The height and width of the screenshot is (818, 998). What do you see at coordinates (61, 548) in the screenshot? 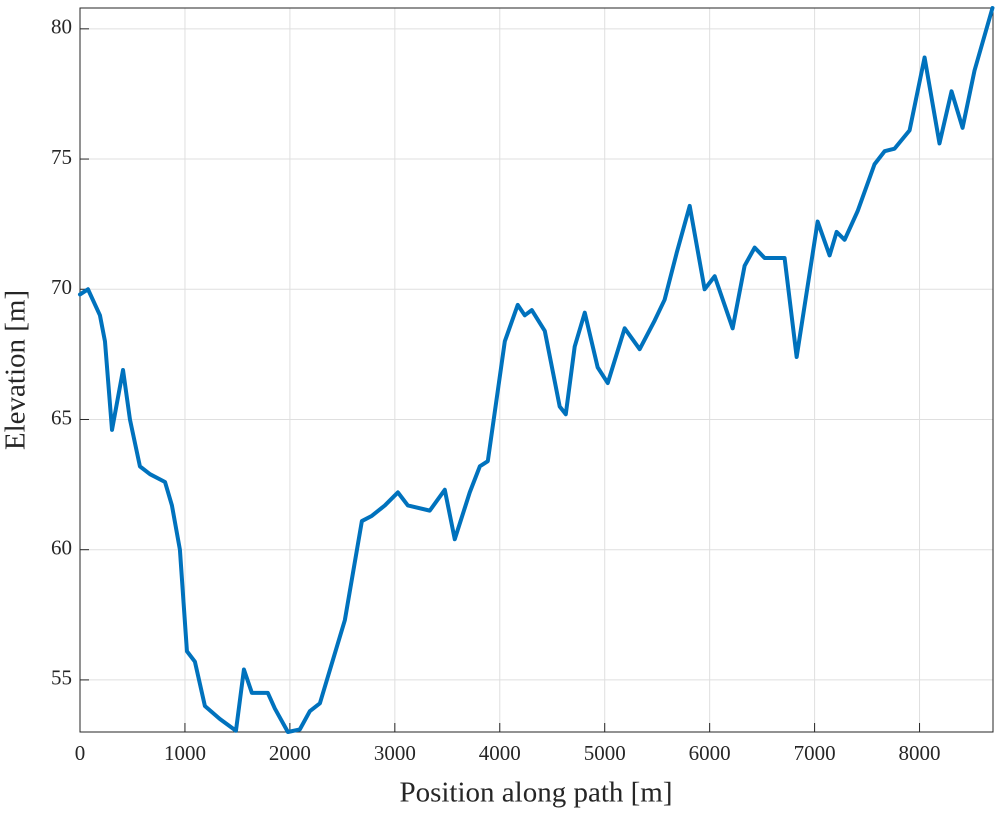
I see `y-tick-label: 60` at bounding box center [61, 548].